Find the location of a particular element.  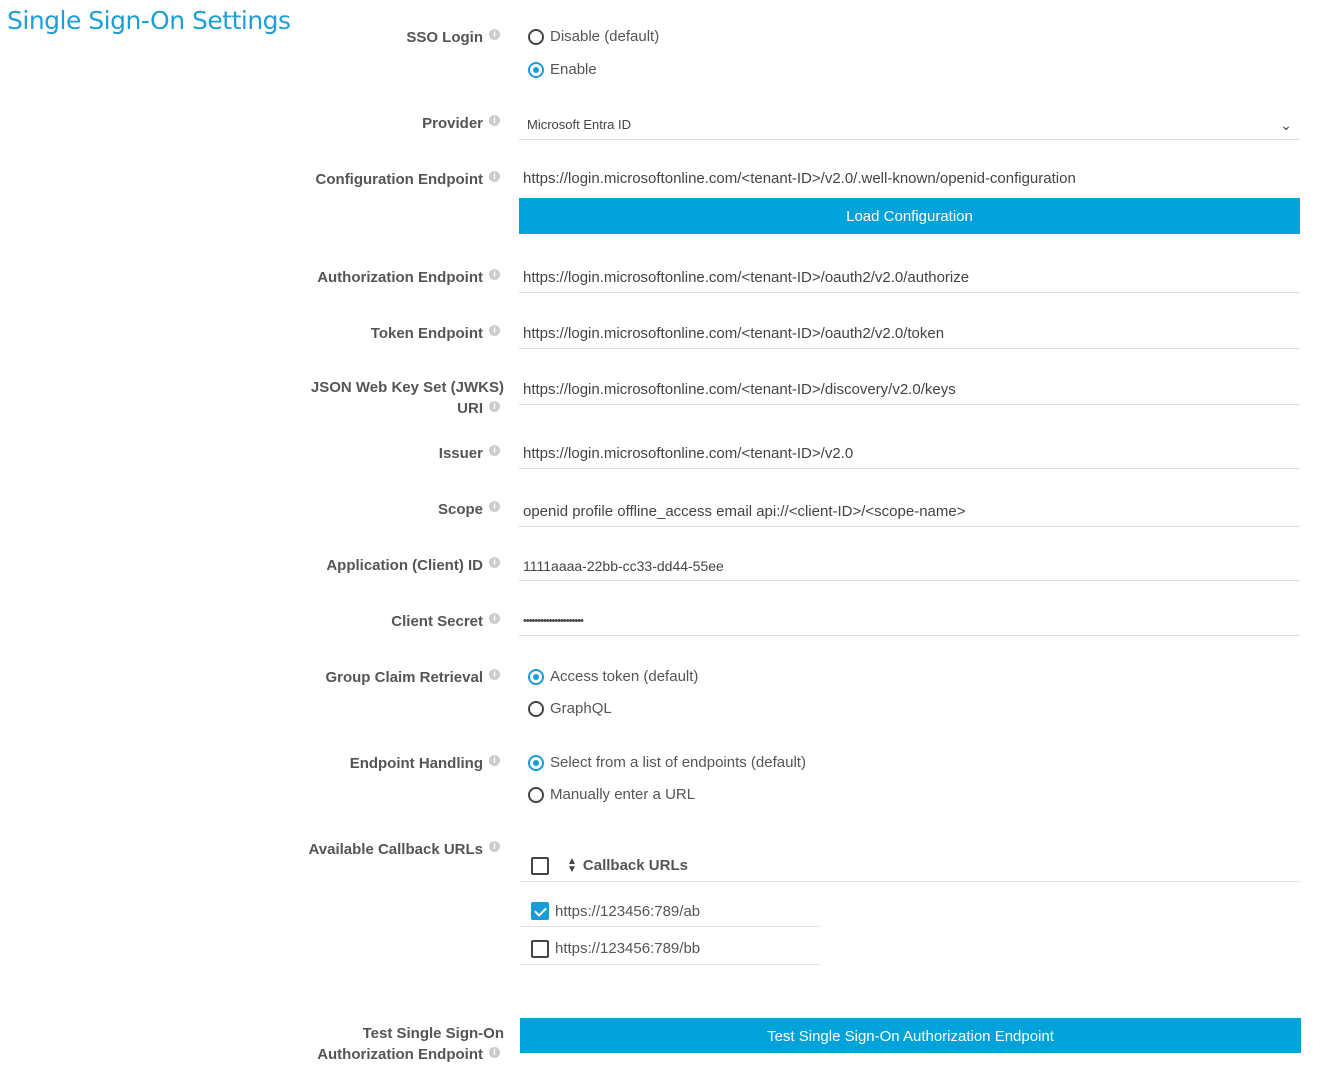

access-token-radio: Access token (default) is located at coordinates (613, 677).